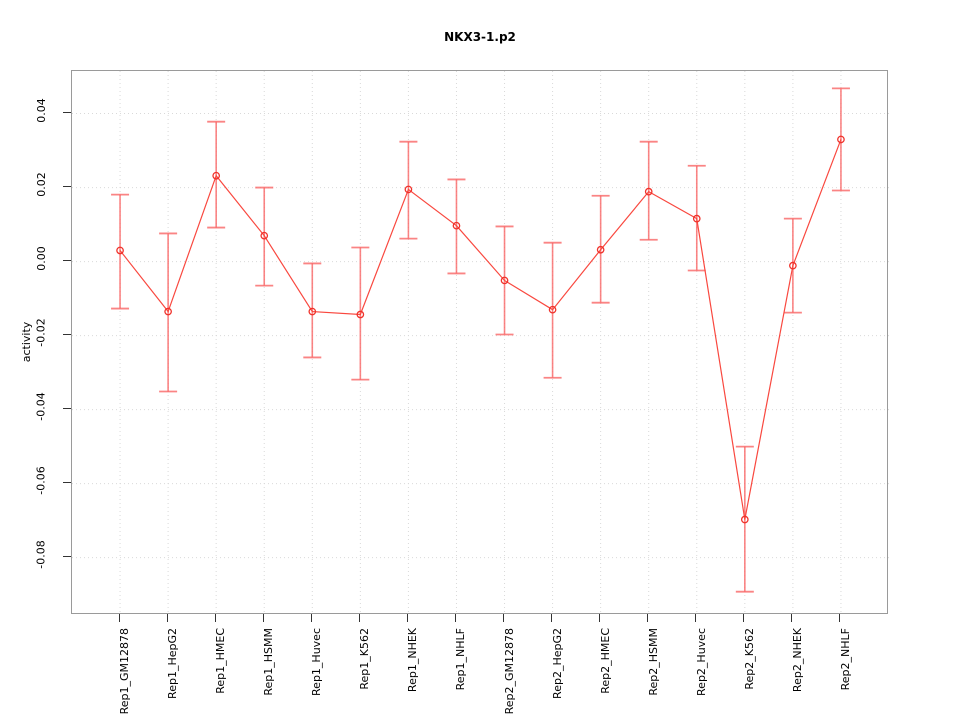 This screenshot has height=720, width=960. What do you see at coordinates (365, 659) in the screenshot?
I see `x-axis-tick-label: Rep1_K562` at bounding box center [365, 659].